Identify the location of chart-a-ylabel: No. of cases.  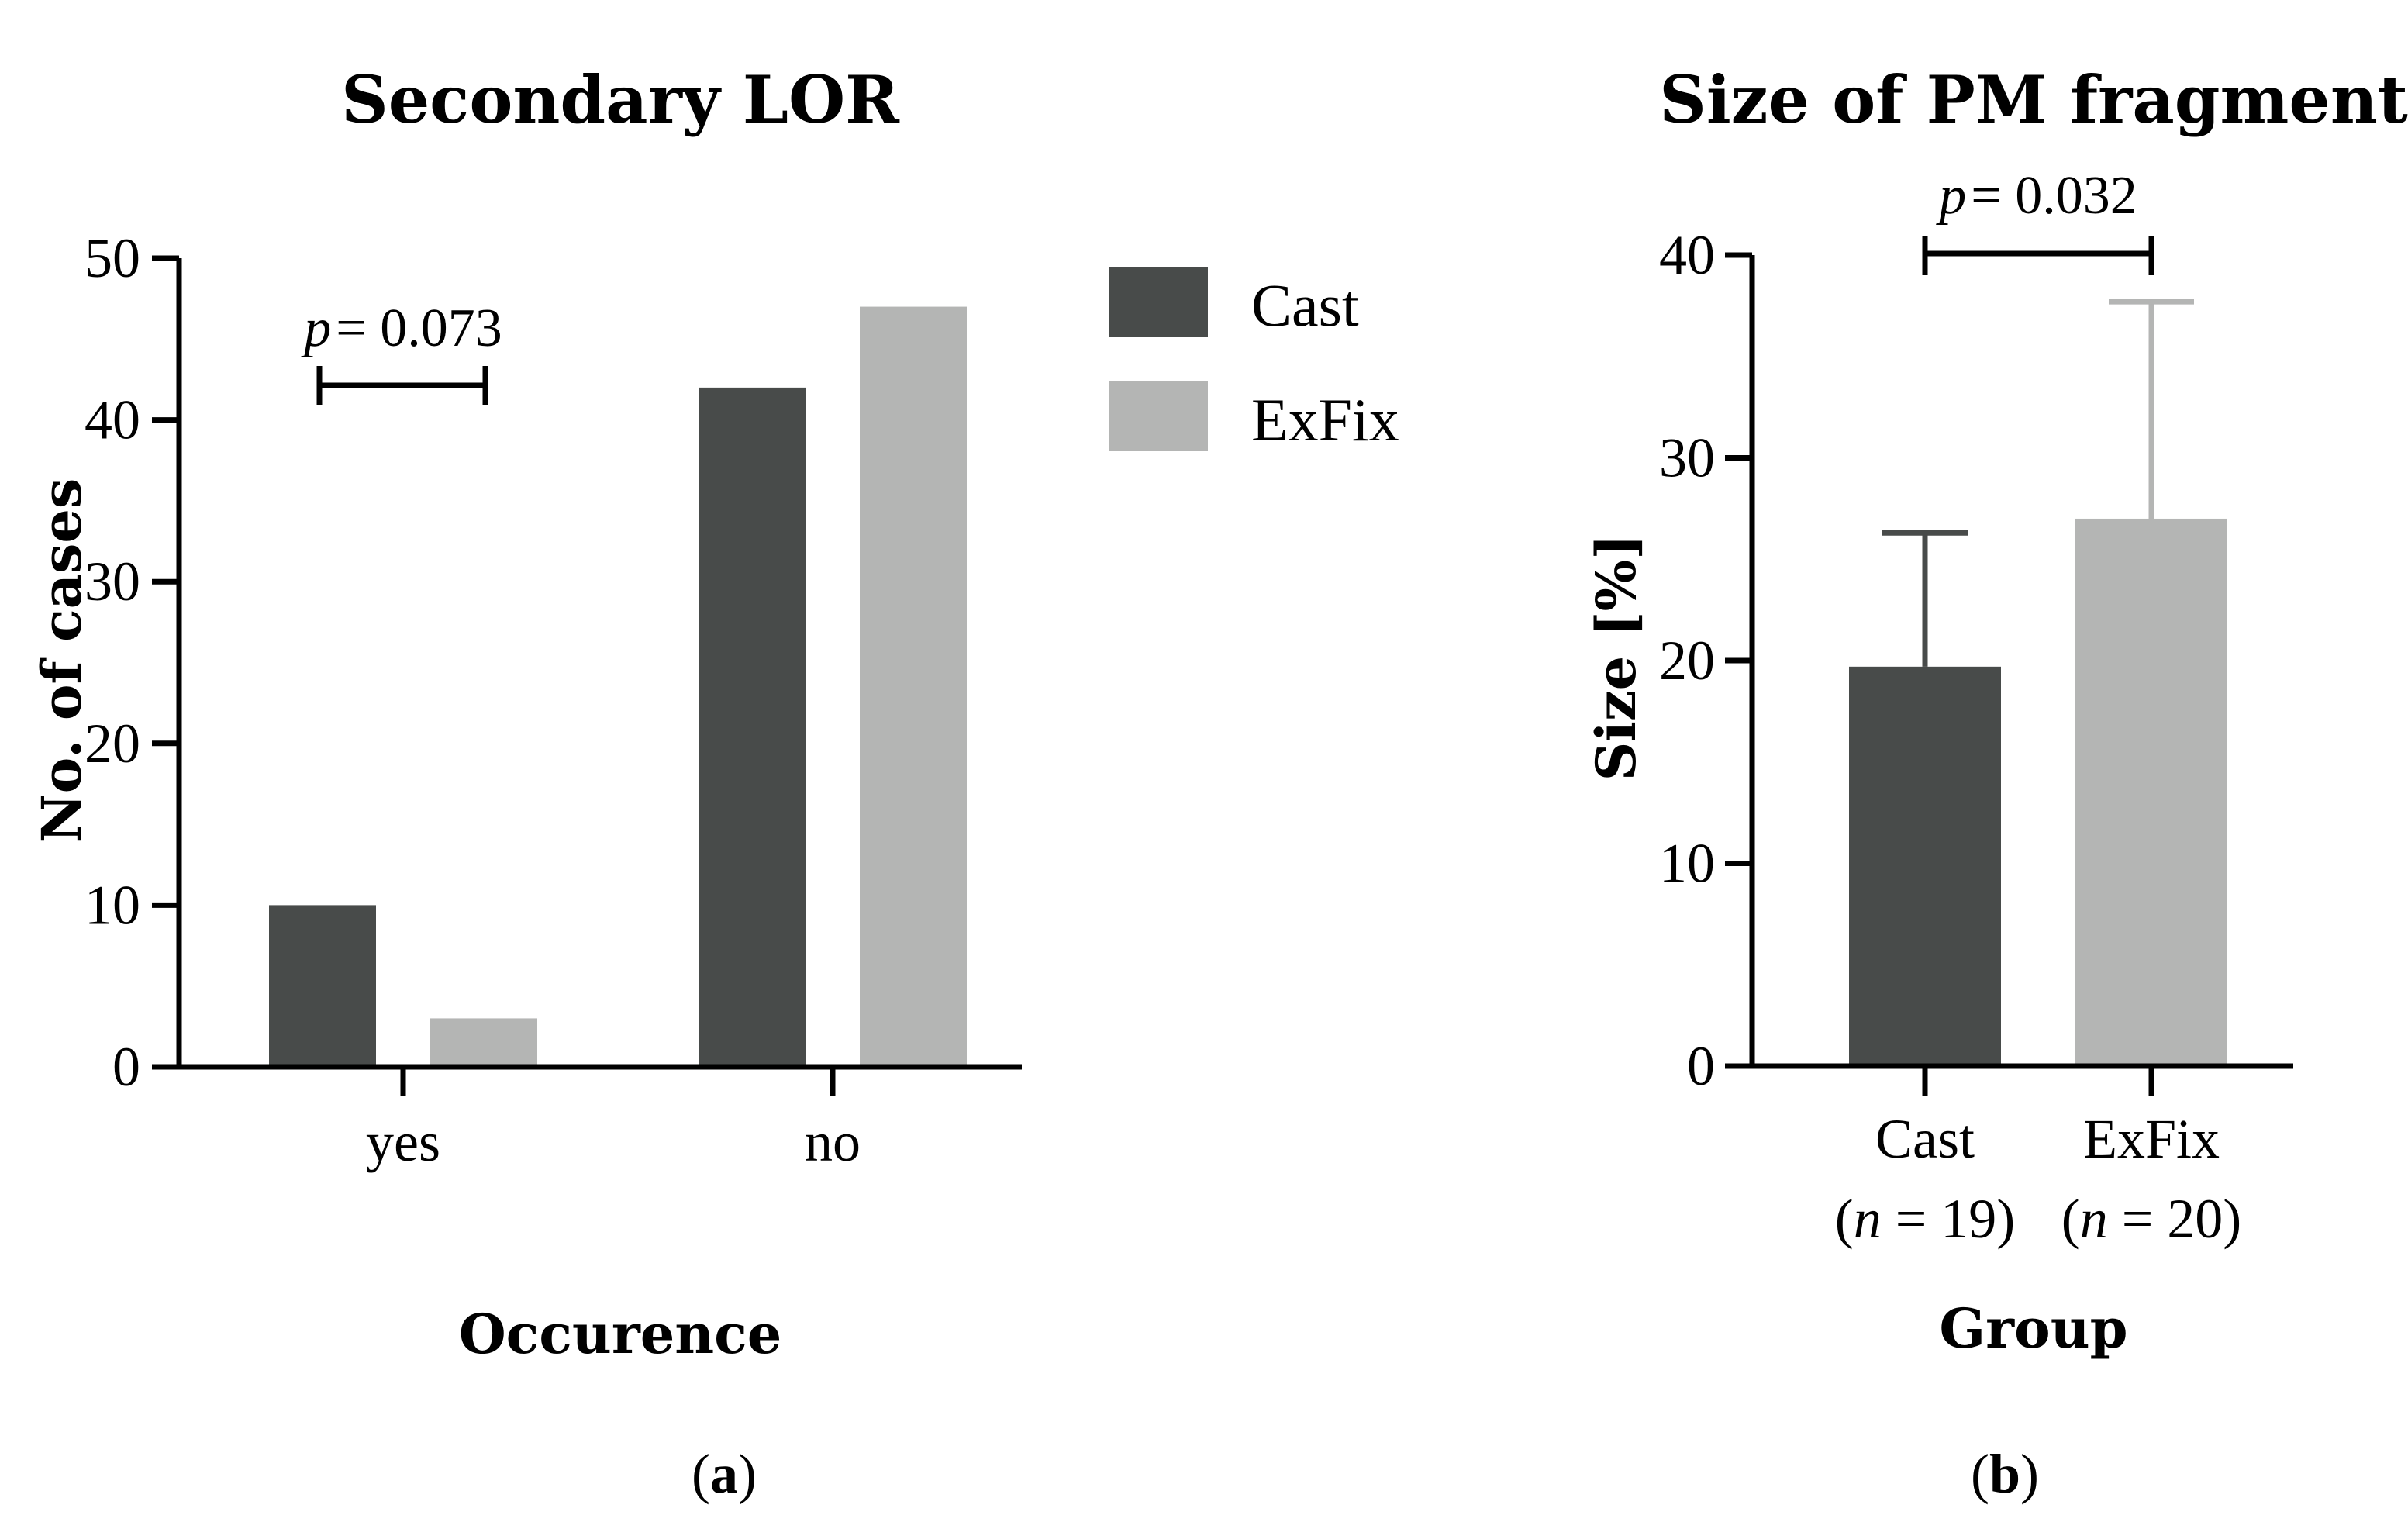
(61, 661).